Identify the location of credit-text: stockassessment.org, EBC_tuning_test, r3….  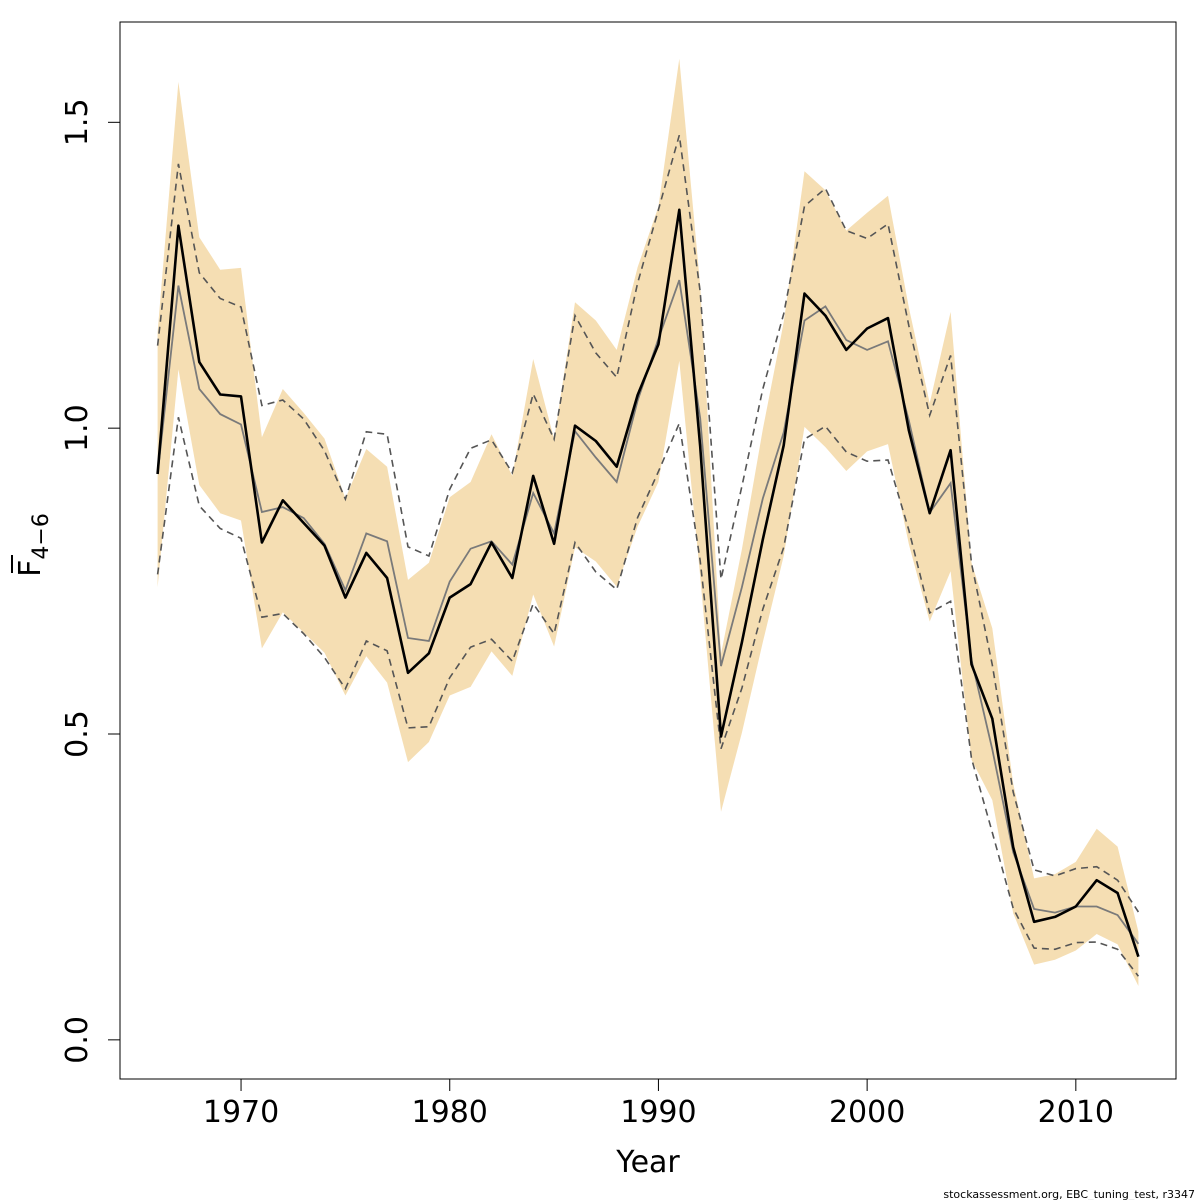
(1069, 1194).